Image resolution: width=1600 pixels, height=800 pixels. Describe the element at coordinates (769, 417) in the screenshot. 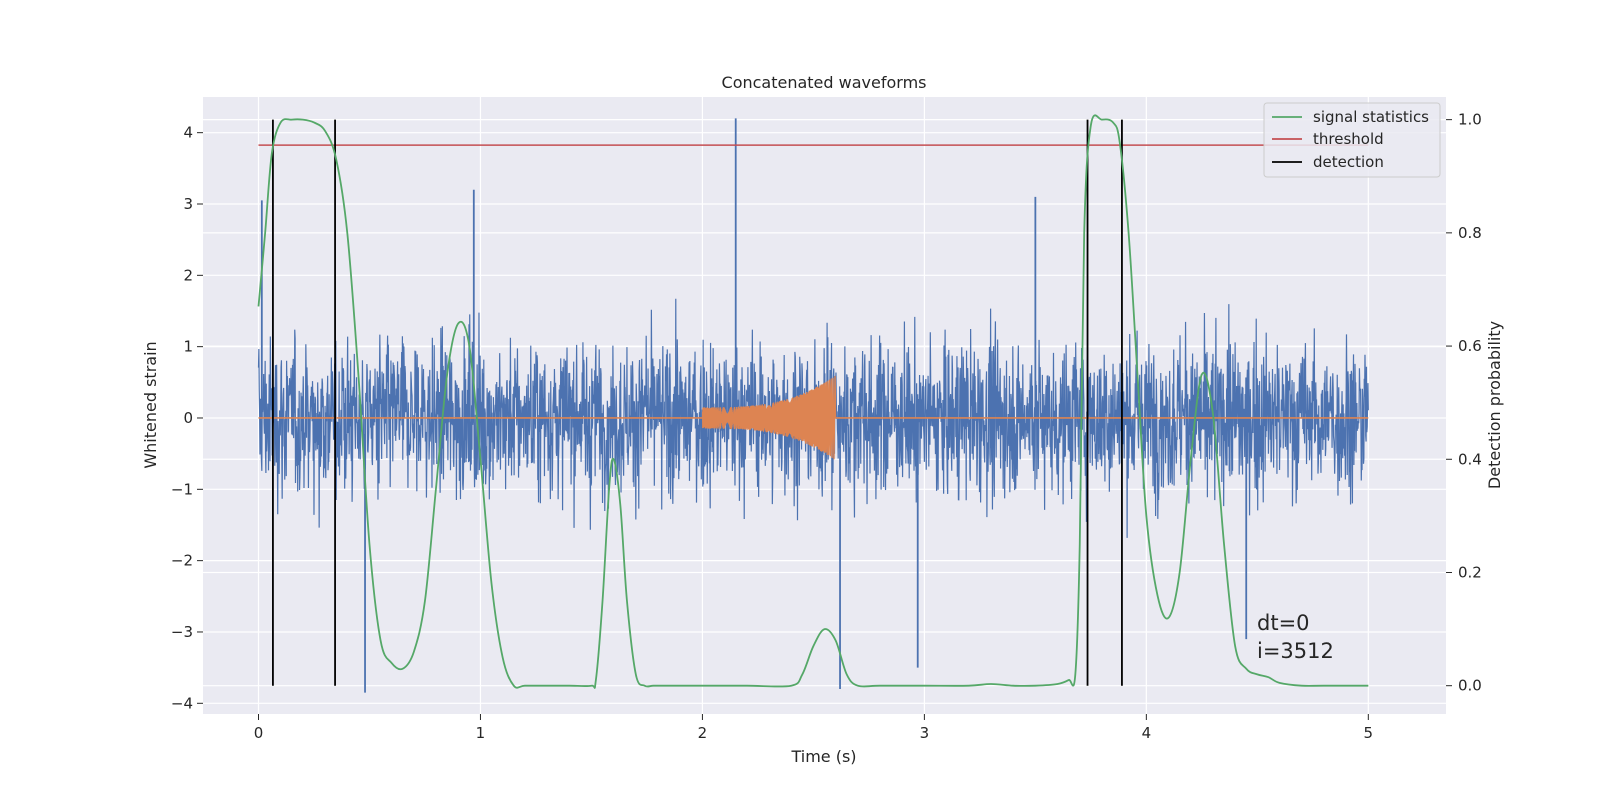

I see `template-chirp` at that location.